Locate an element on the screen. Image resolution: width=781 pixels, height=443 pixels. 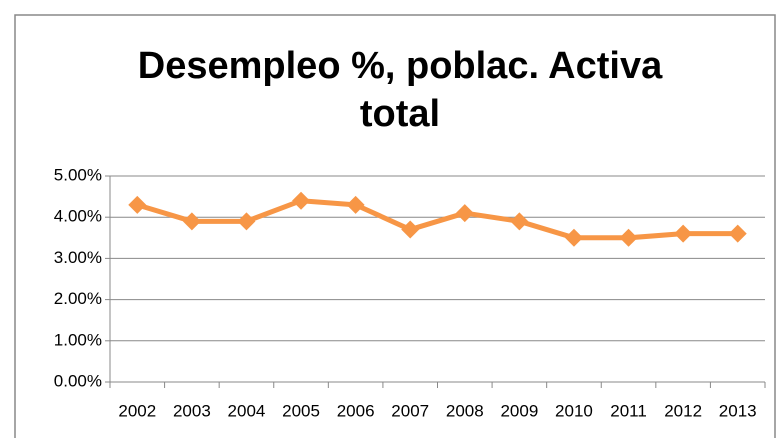
y-tick-label: 3.00% is located at coordinates (78, 257).